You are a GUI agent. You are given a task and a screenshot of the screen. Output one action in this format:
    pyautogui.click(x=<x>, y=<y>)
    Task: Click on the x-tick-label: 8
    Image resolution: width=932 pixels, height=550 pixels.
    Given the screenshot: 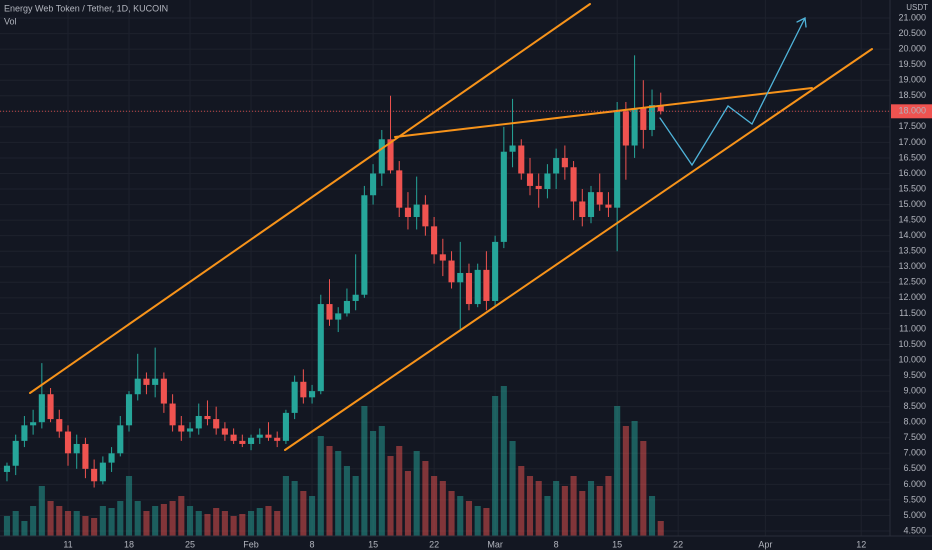 What is the action you would take?
    pyautogui.click(x=556, y=544)
    